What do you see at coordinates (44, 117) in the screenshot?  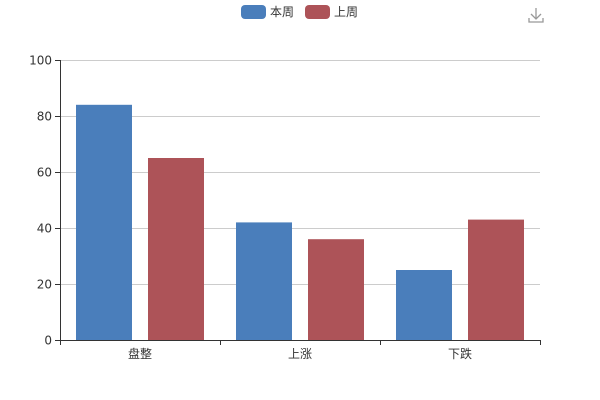 I see `y-tick-label: 80` at bounding box center [44, 117].